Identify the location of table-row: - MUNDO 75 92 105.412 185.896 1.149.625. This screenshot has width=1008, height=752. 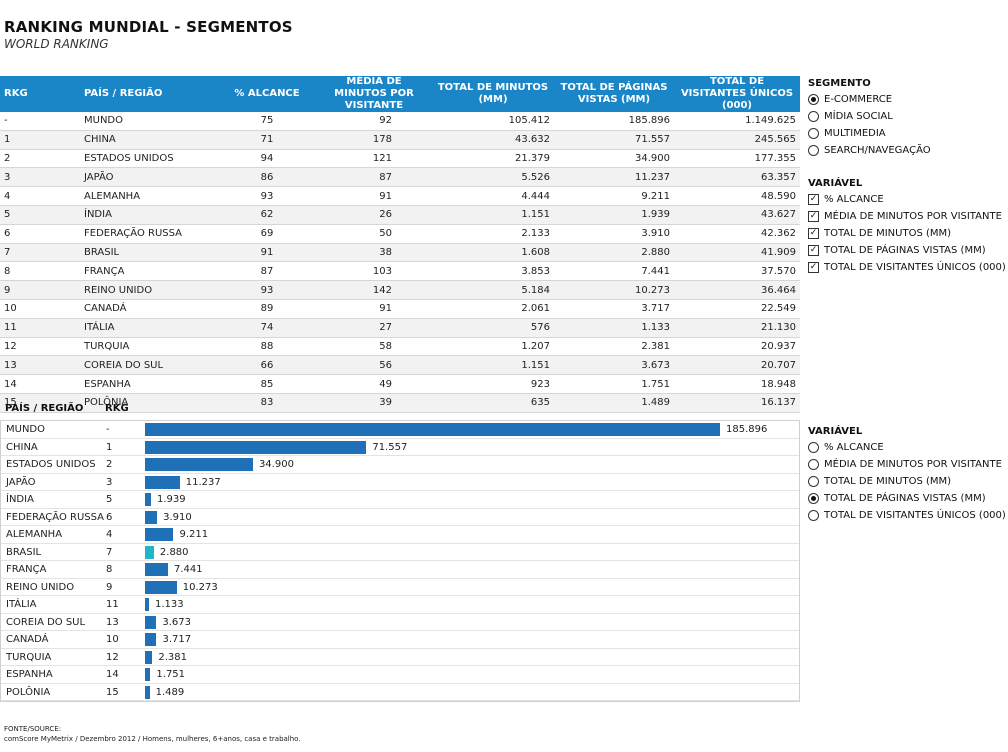
(400, 121).